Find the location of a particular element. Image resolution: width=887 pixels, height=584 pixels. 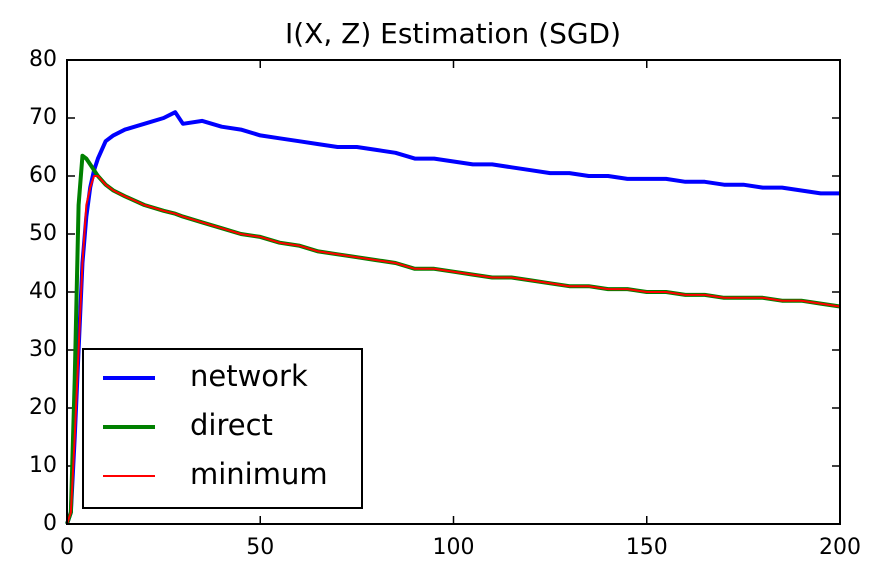

x-tick-label: 100 is located at coordinates (454, 547).